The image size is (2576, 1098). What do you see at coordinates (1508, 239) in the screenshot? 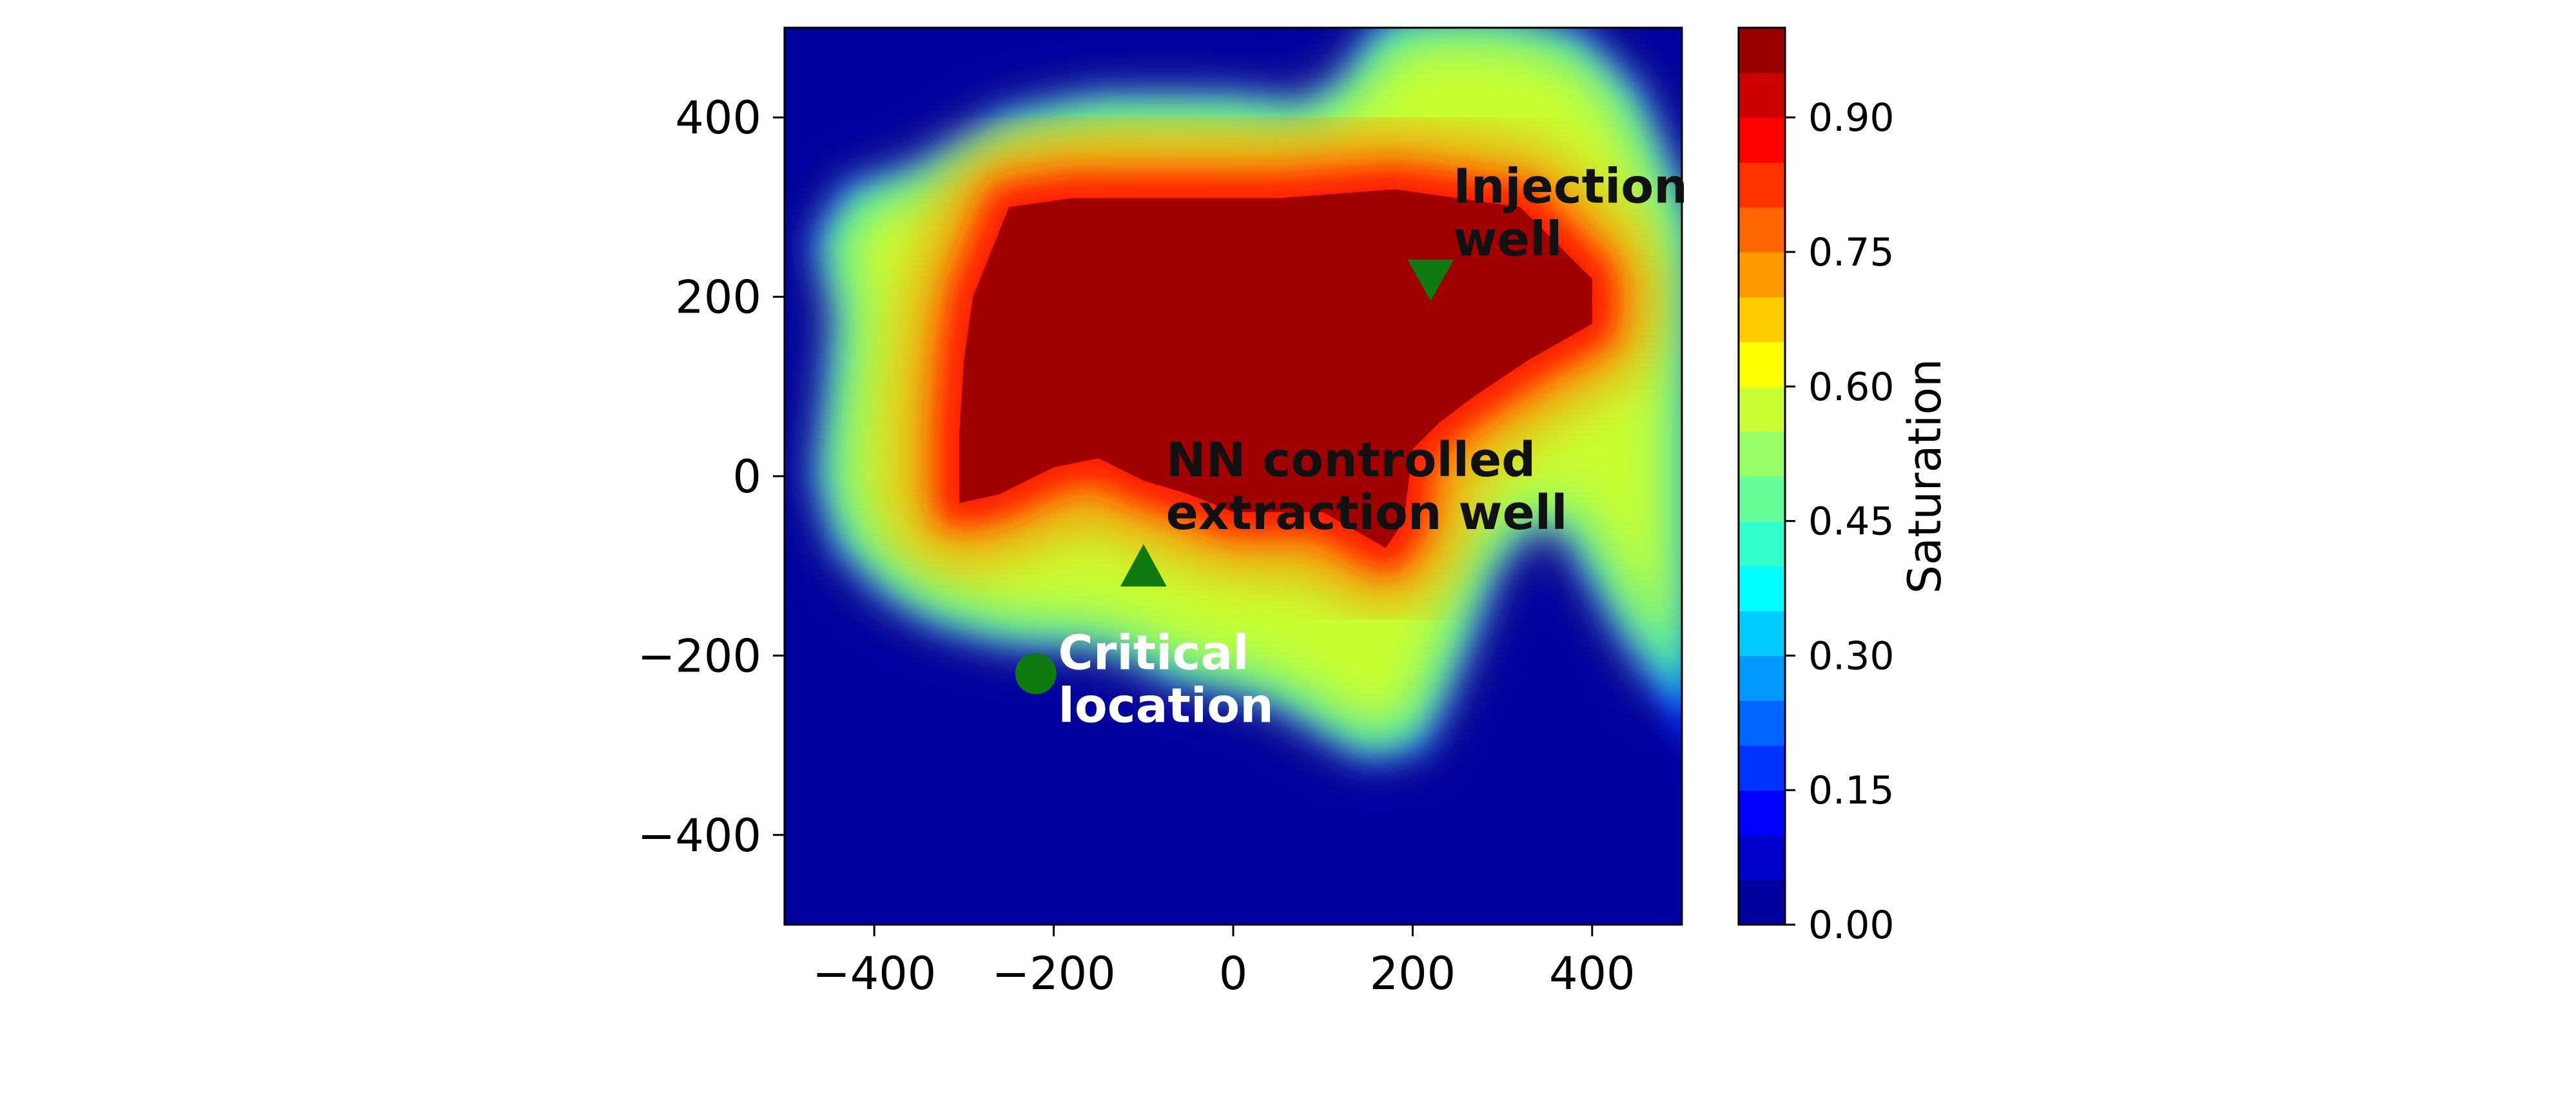
I see `annotation-line: well` at bounding box center [1508, 239].